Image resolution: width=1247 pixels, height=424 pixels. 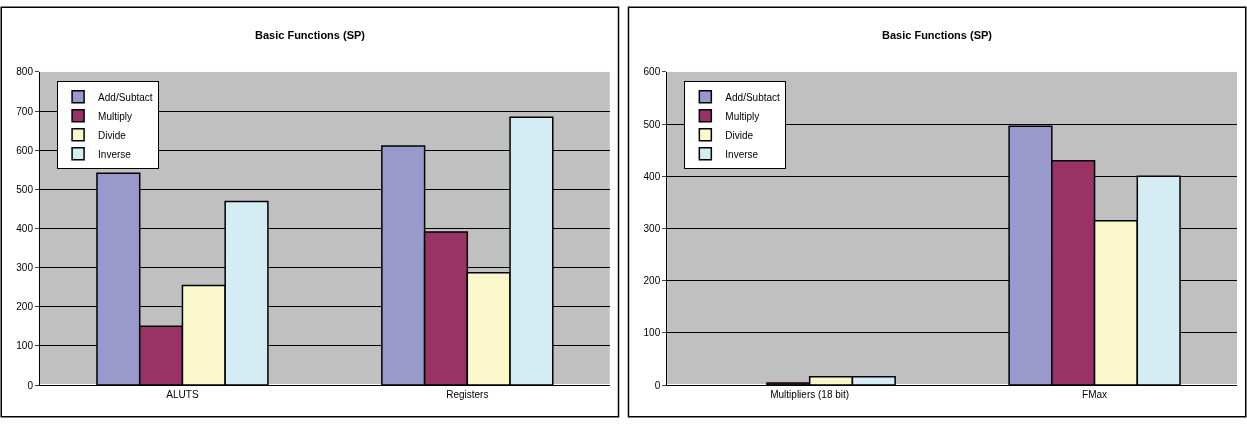 I want to click on x-tick-label: Registers, so click(x=467, y=395).